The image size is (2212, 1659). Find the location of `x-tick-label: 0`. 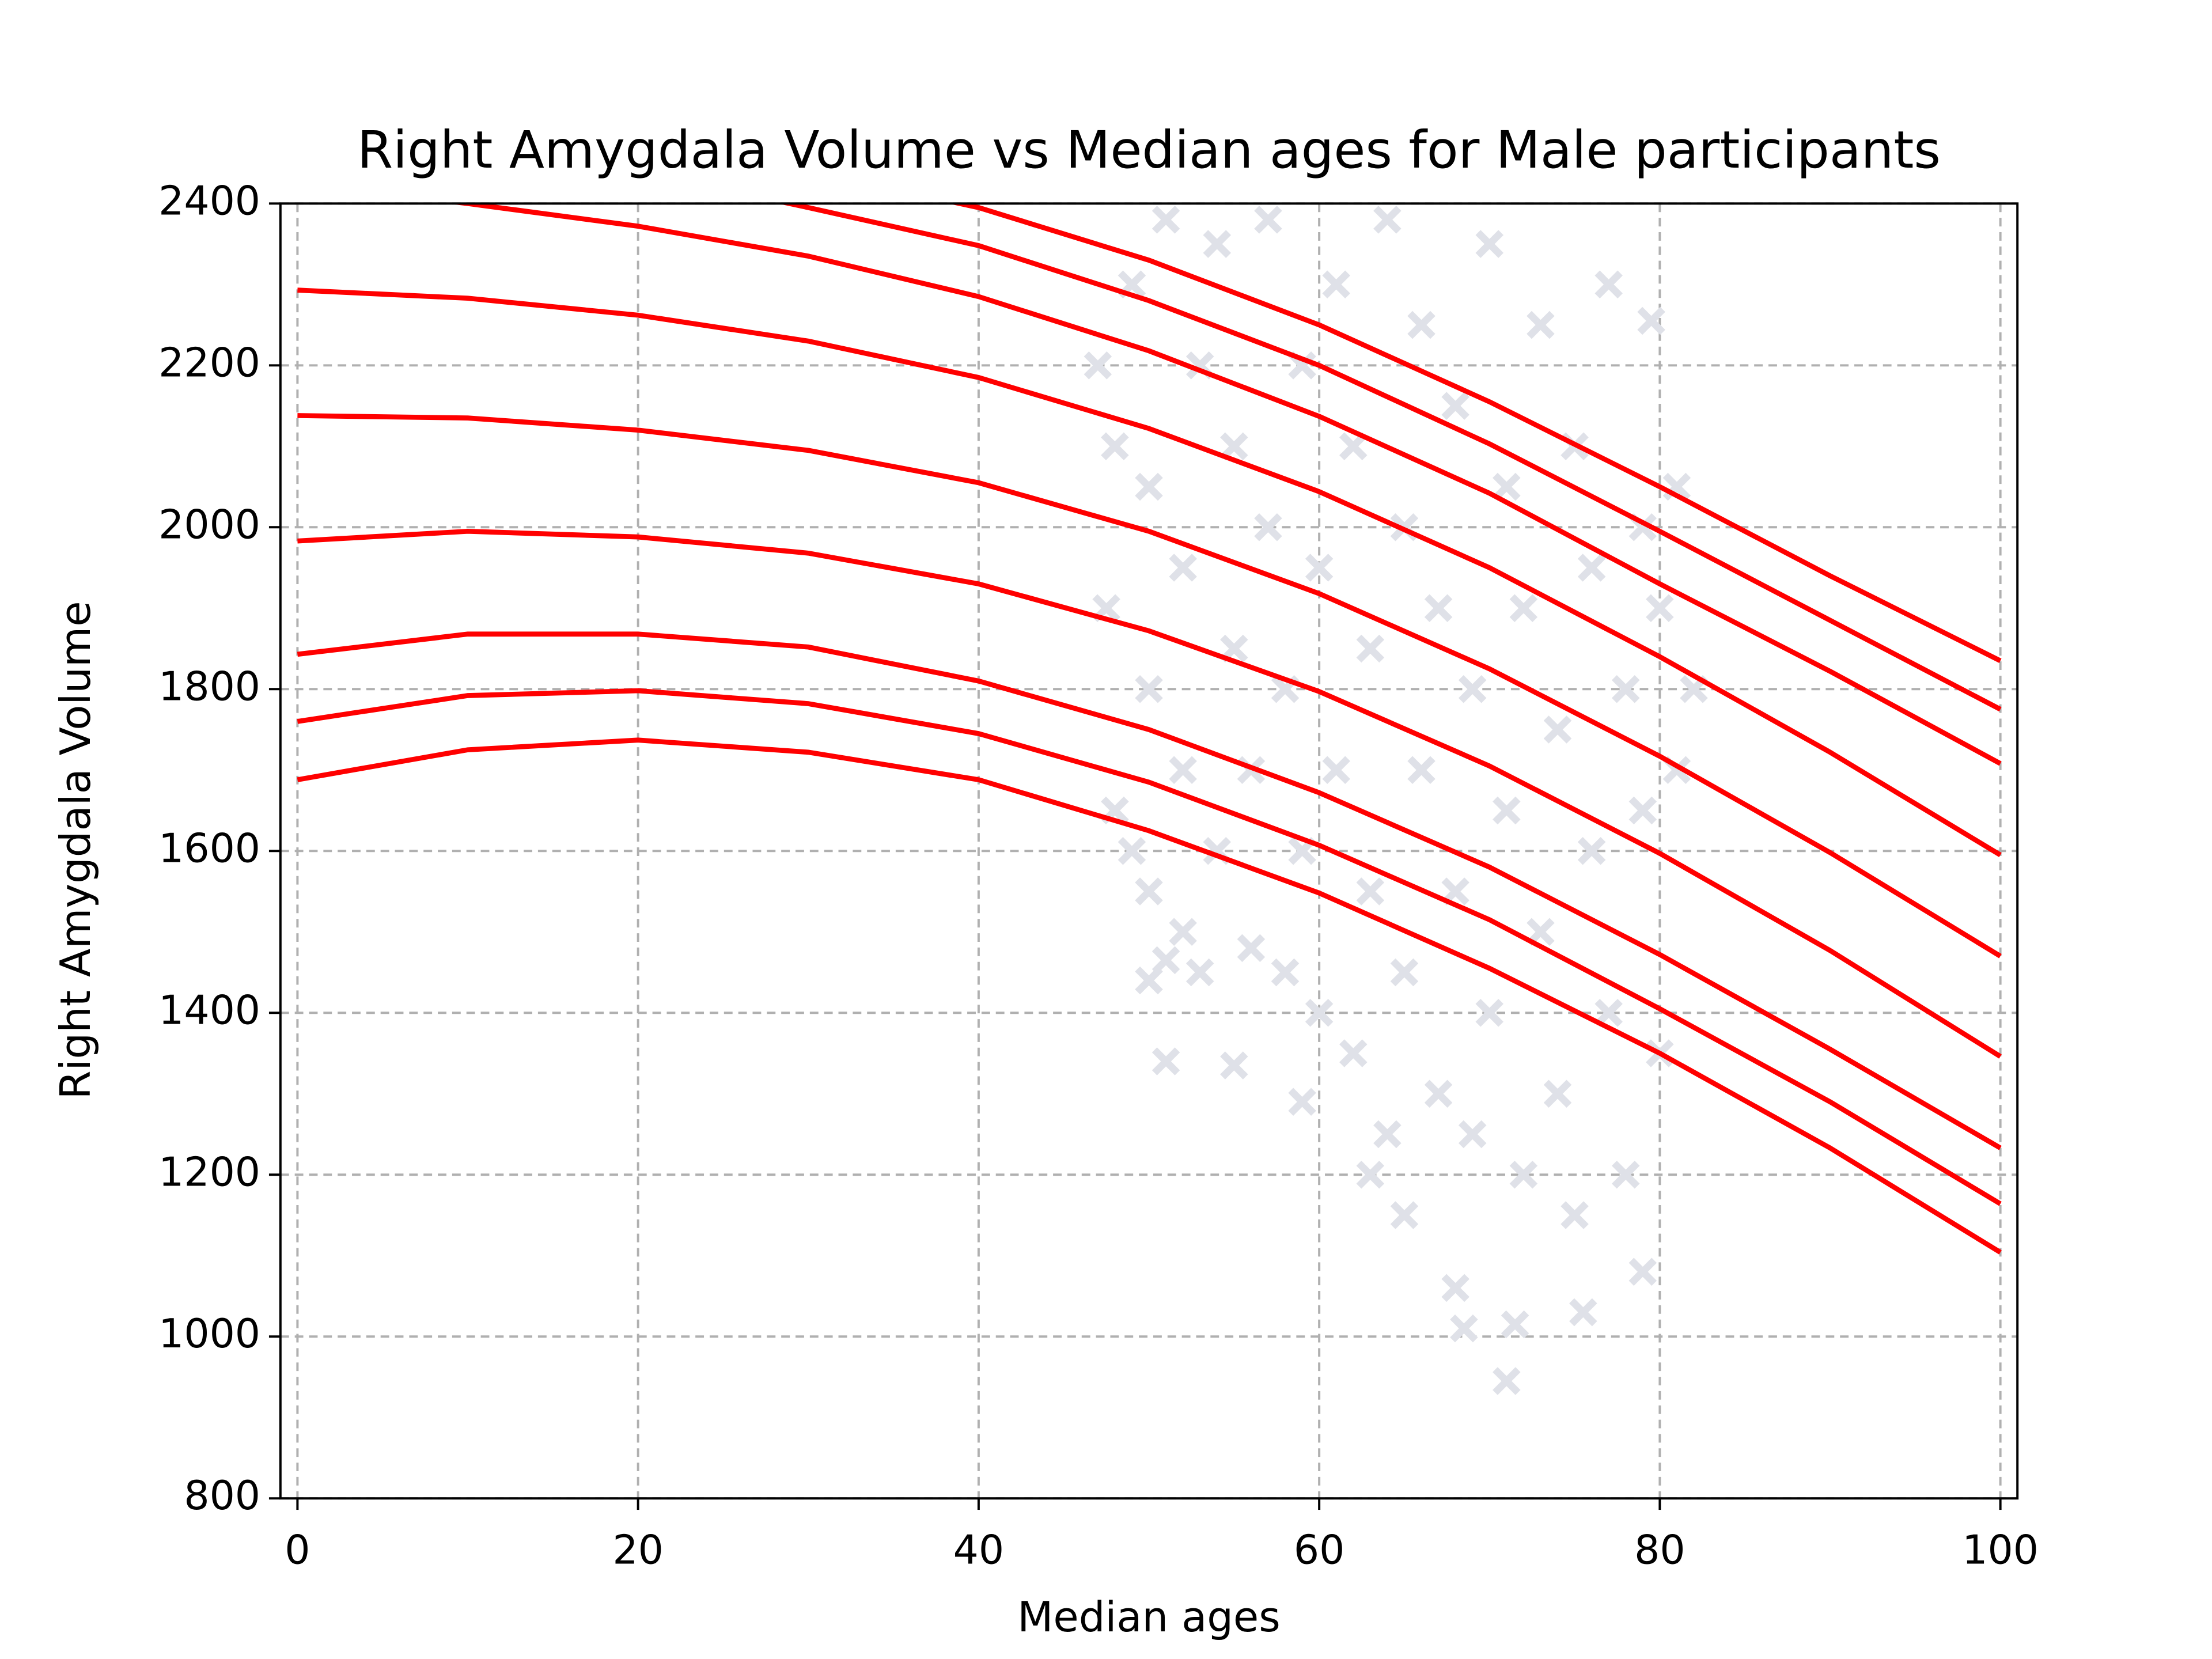

x-tick-label: 0 is located at coordinates (297, 1550).